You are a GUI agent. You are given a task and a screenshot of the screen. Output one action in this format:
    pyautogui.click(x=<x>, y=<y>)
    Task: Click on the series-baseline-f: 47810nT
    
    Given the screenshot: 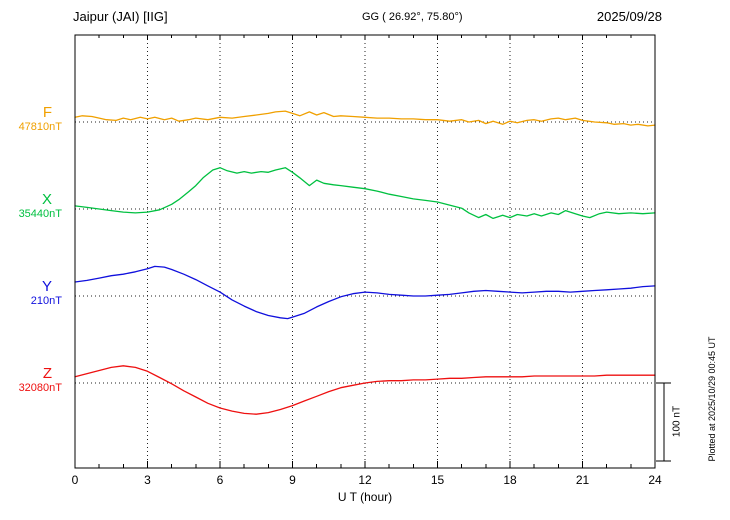 What is the action you would take?
    pyautogui.click(x=40, y=127)
    